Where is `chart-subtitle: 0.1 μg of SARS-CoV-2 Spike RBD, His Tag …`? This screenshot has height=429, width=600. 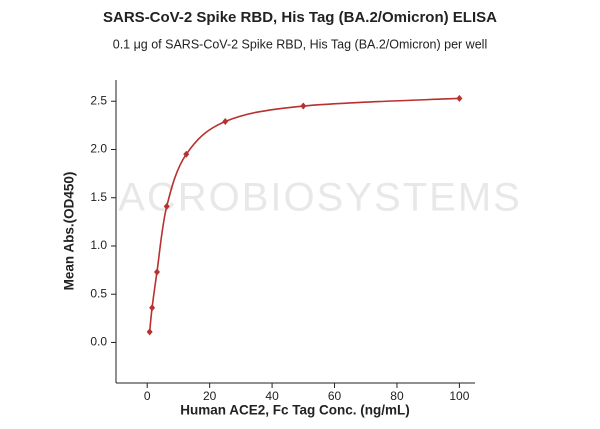 chart-subtitle: 0.1 μg of SARS-CoV-2 Spike RBD, His Tag … is located at coordinates (300, 44).